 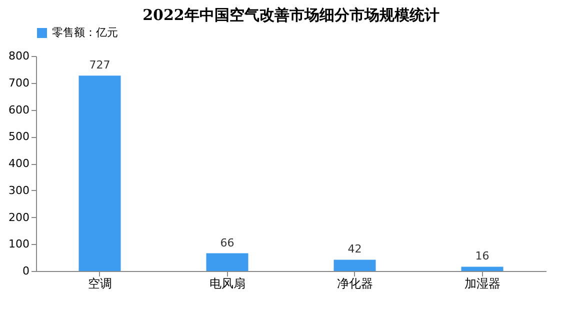 What do you see at coordinates (354, 283) in the screenshot?
I see `x-tick-label: 净化器` at bounding box center [354, 283].